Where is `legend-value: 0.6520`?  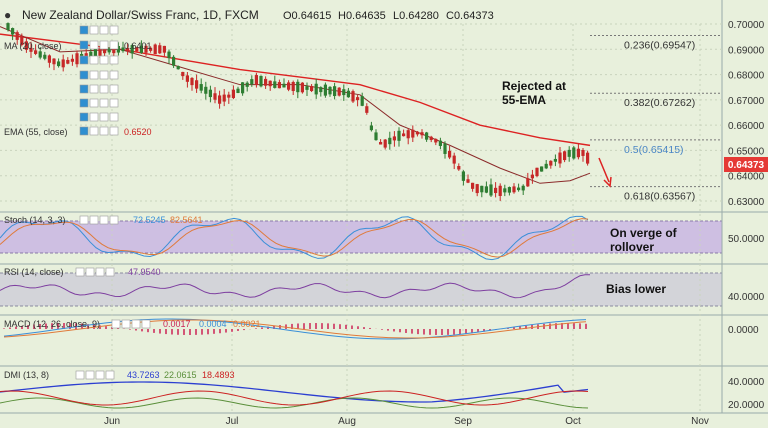
legend-value: 0.6520 is located at coordinates (138, 132).